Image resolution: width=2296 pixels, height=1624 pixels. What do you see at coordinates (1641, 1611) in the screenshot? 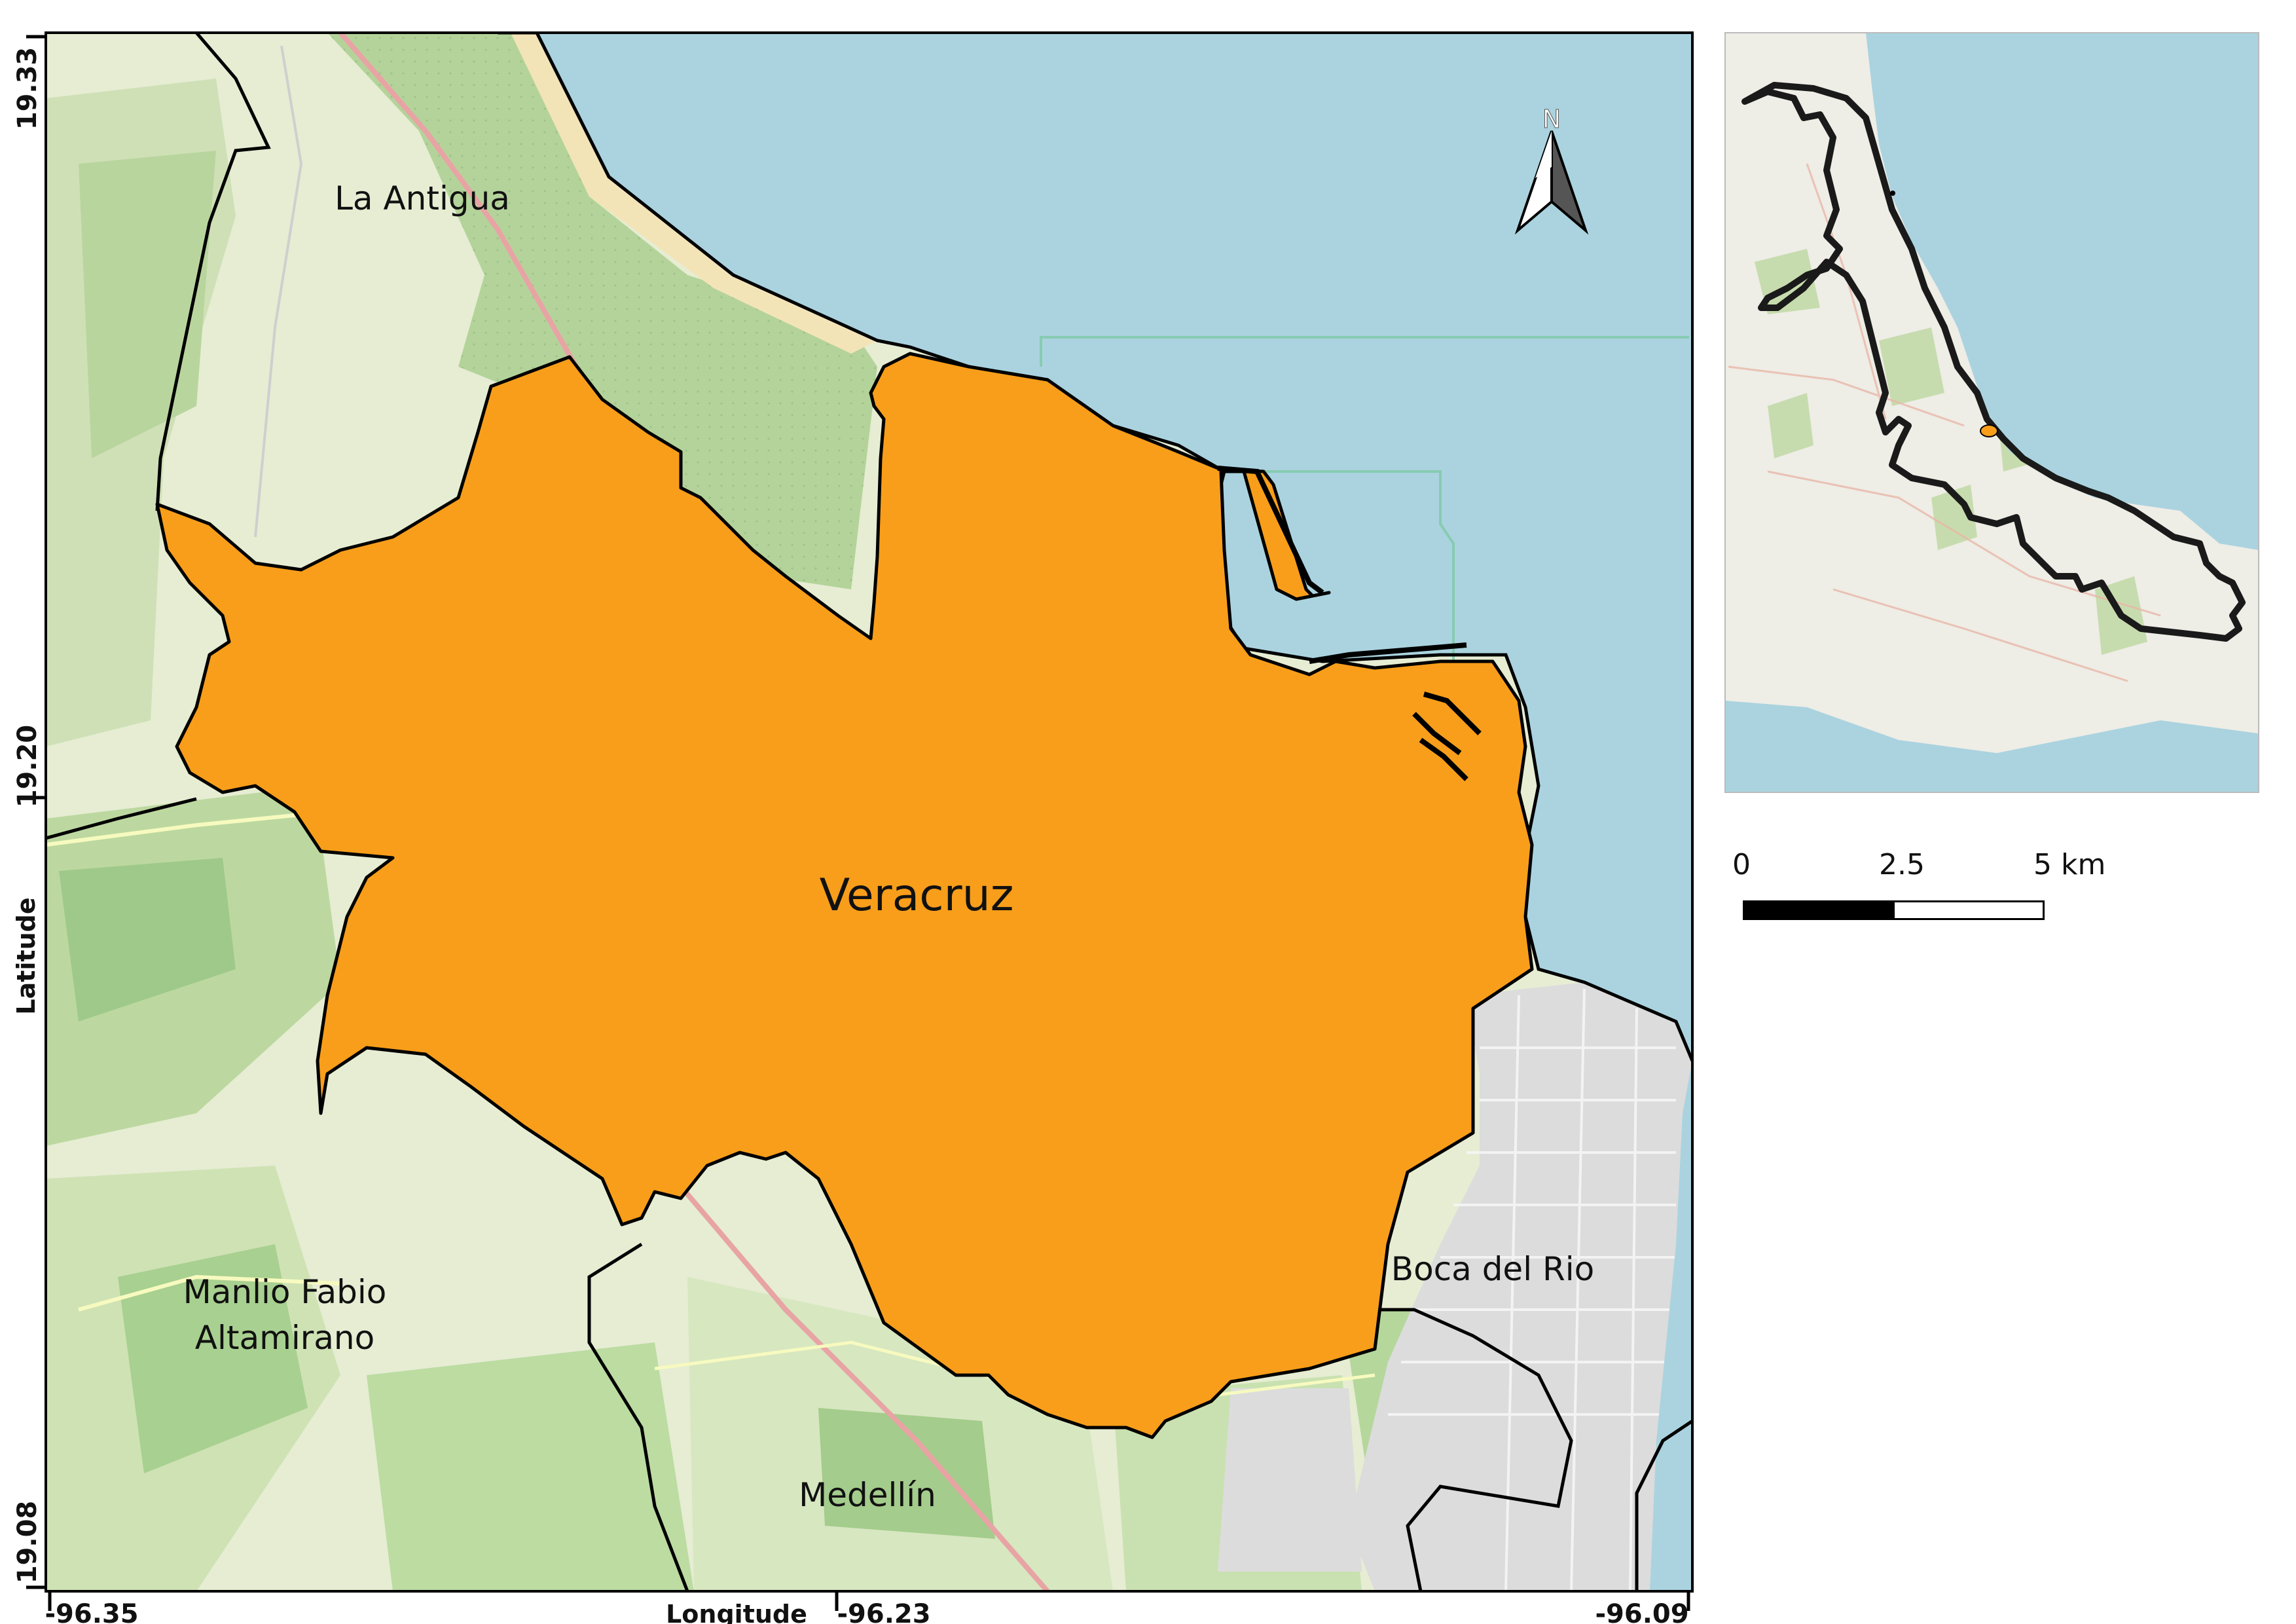
I see `x-tick-2: -96.09` at bounding box center [1641, 1611].